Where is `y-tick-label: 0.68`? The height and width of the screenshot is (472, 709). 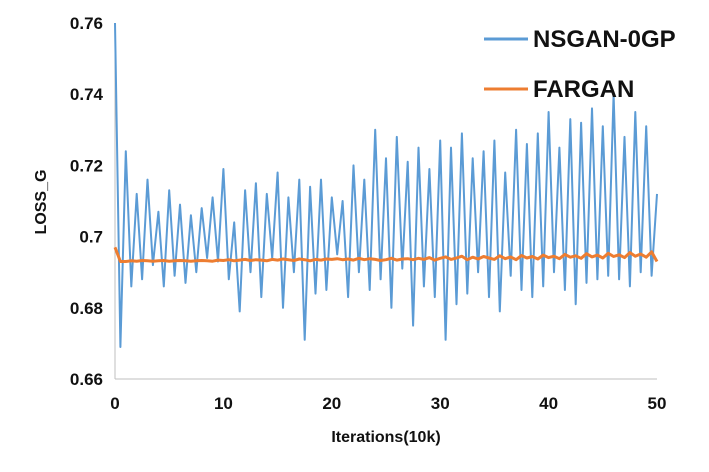
y-tick-label: 0.68 is located at coordinates (86, 308).